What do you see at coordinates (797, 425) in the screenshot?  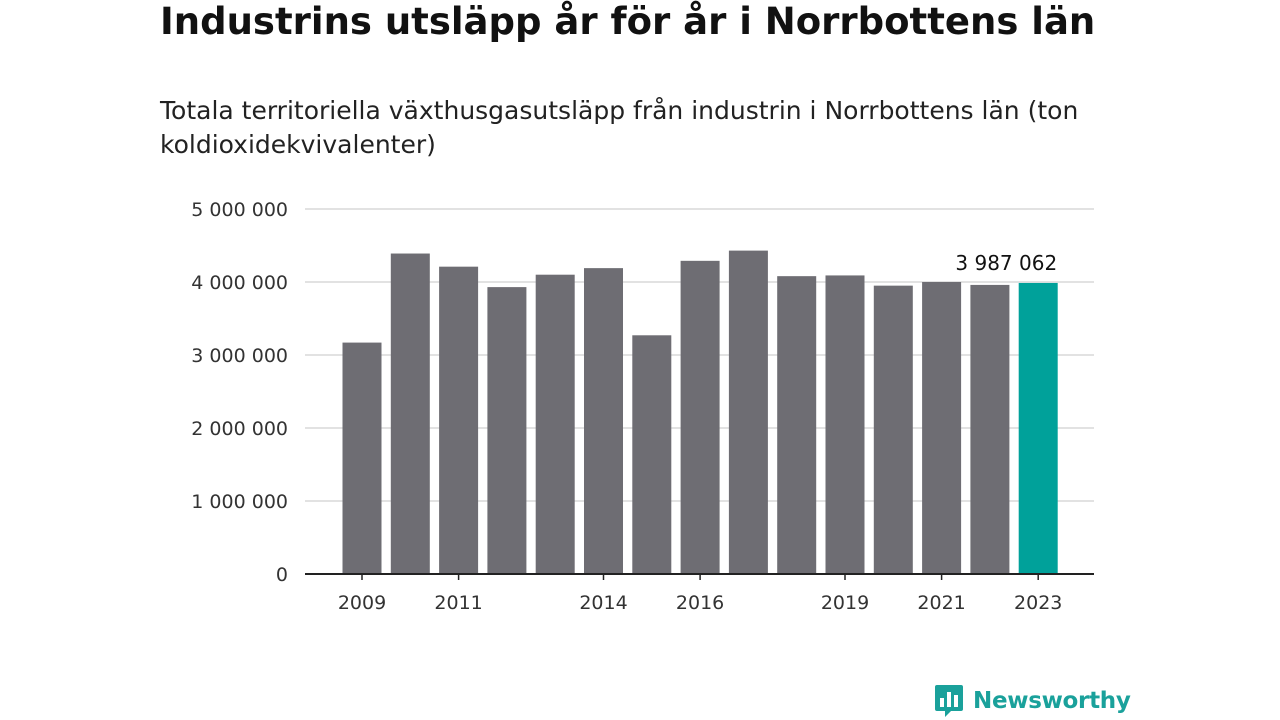 I see `bar-2018` at bounding box center [797, 425].